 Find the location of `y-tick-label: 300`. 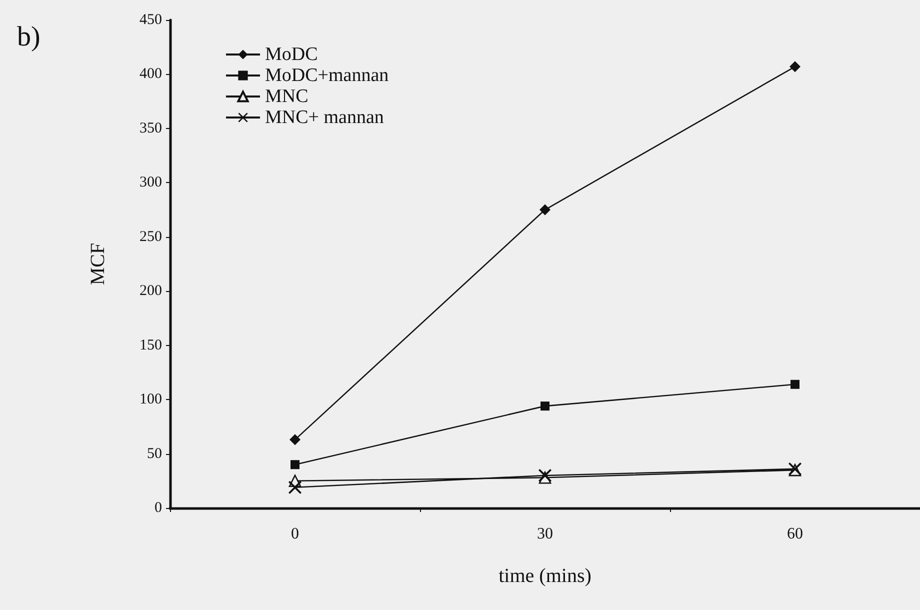

y-tick-label: 300 is located at coordinates (151, 182).